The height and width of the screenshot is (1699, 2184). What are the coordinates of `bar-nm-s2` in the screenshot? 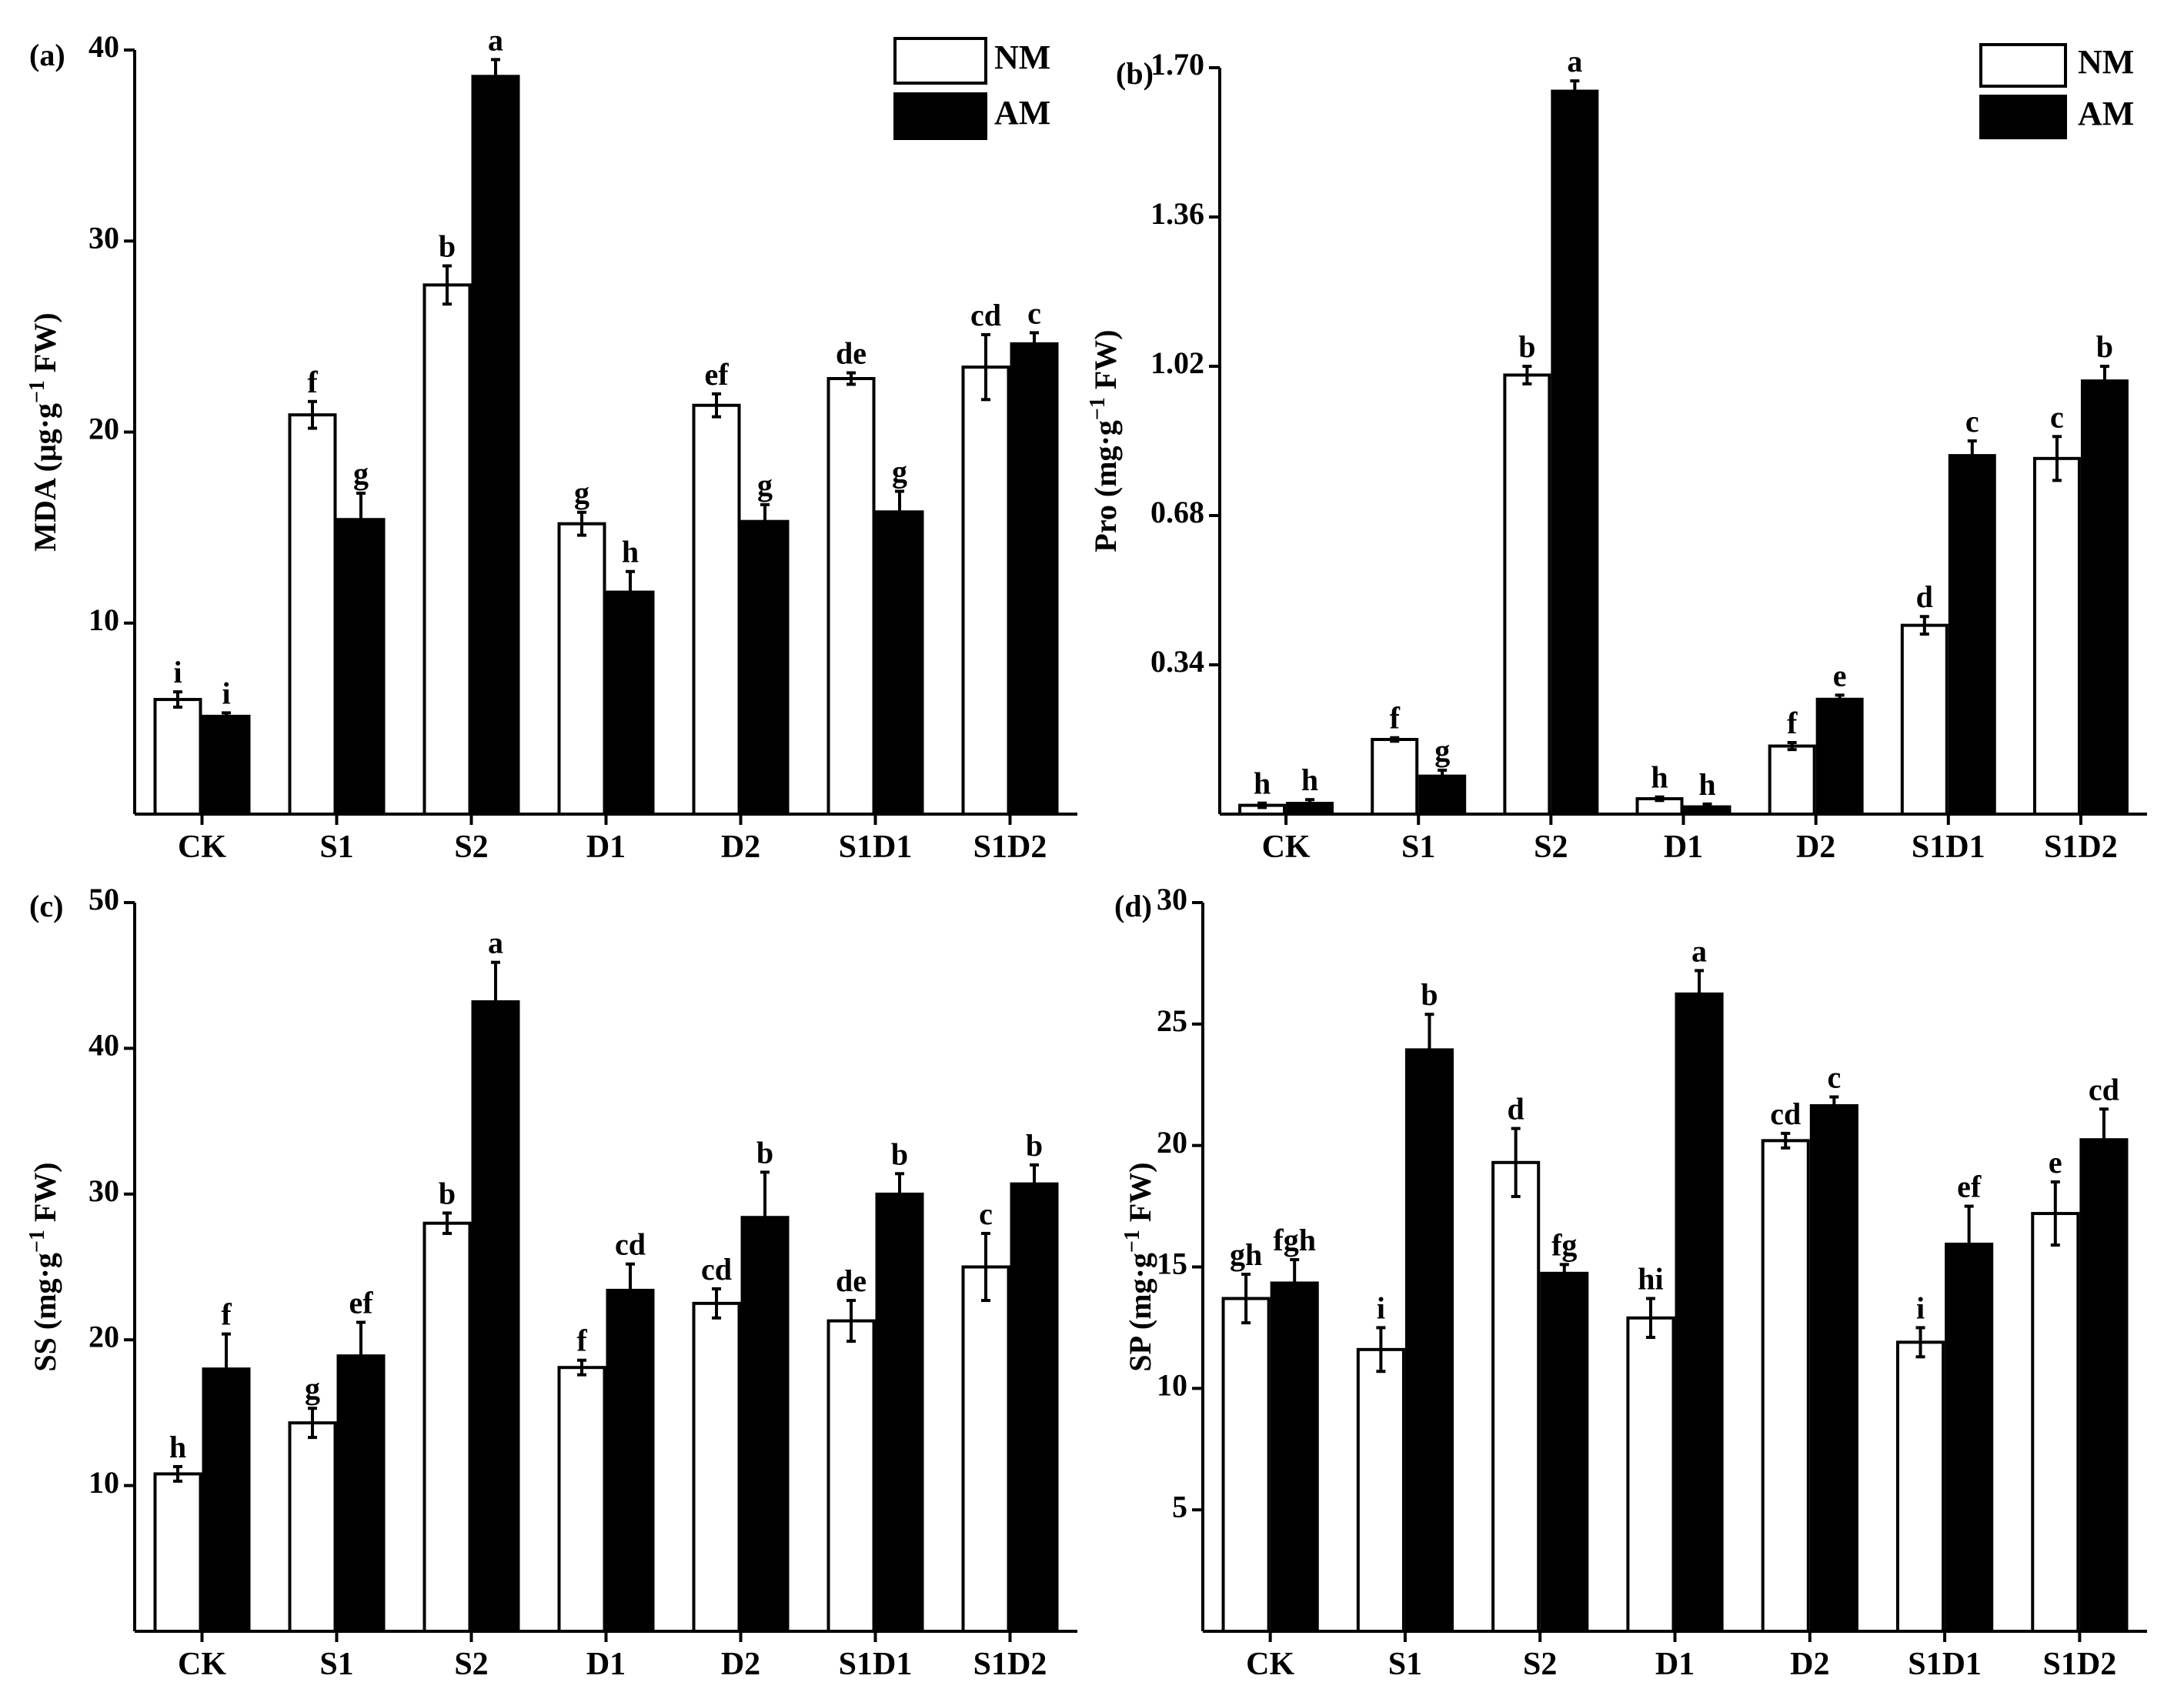 It's located at (447, 549).